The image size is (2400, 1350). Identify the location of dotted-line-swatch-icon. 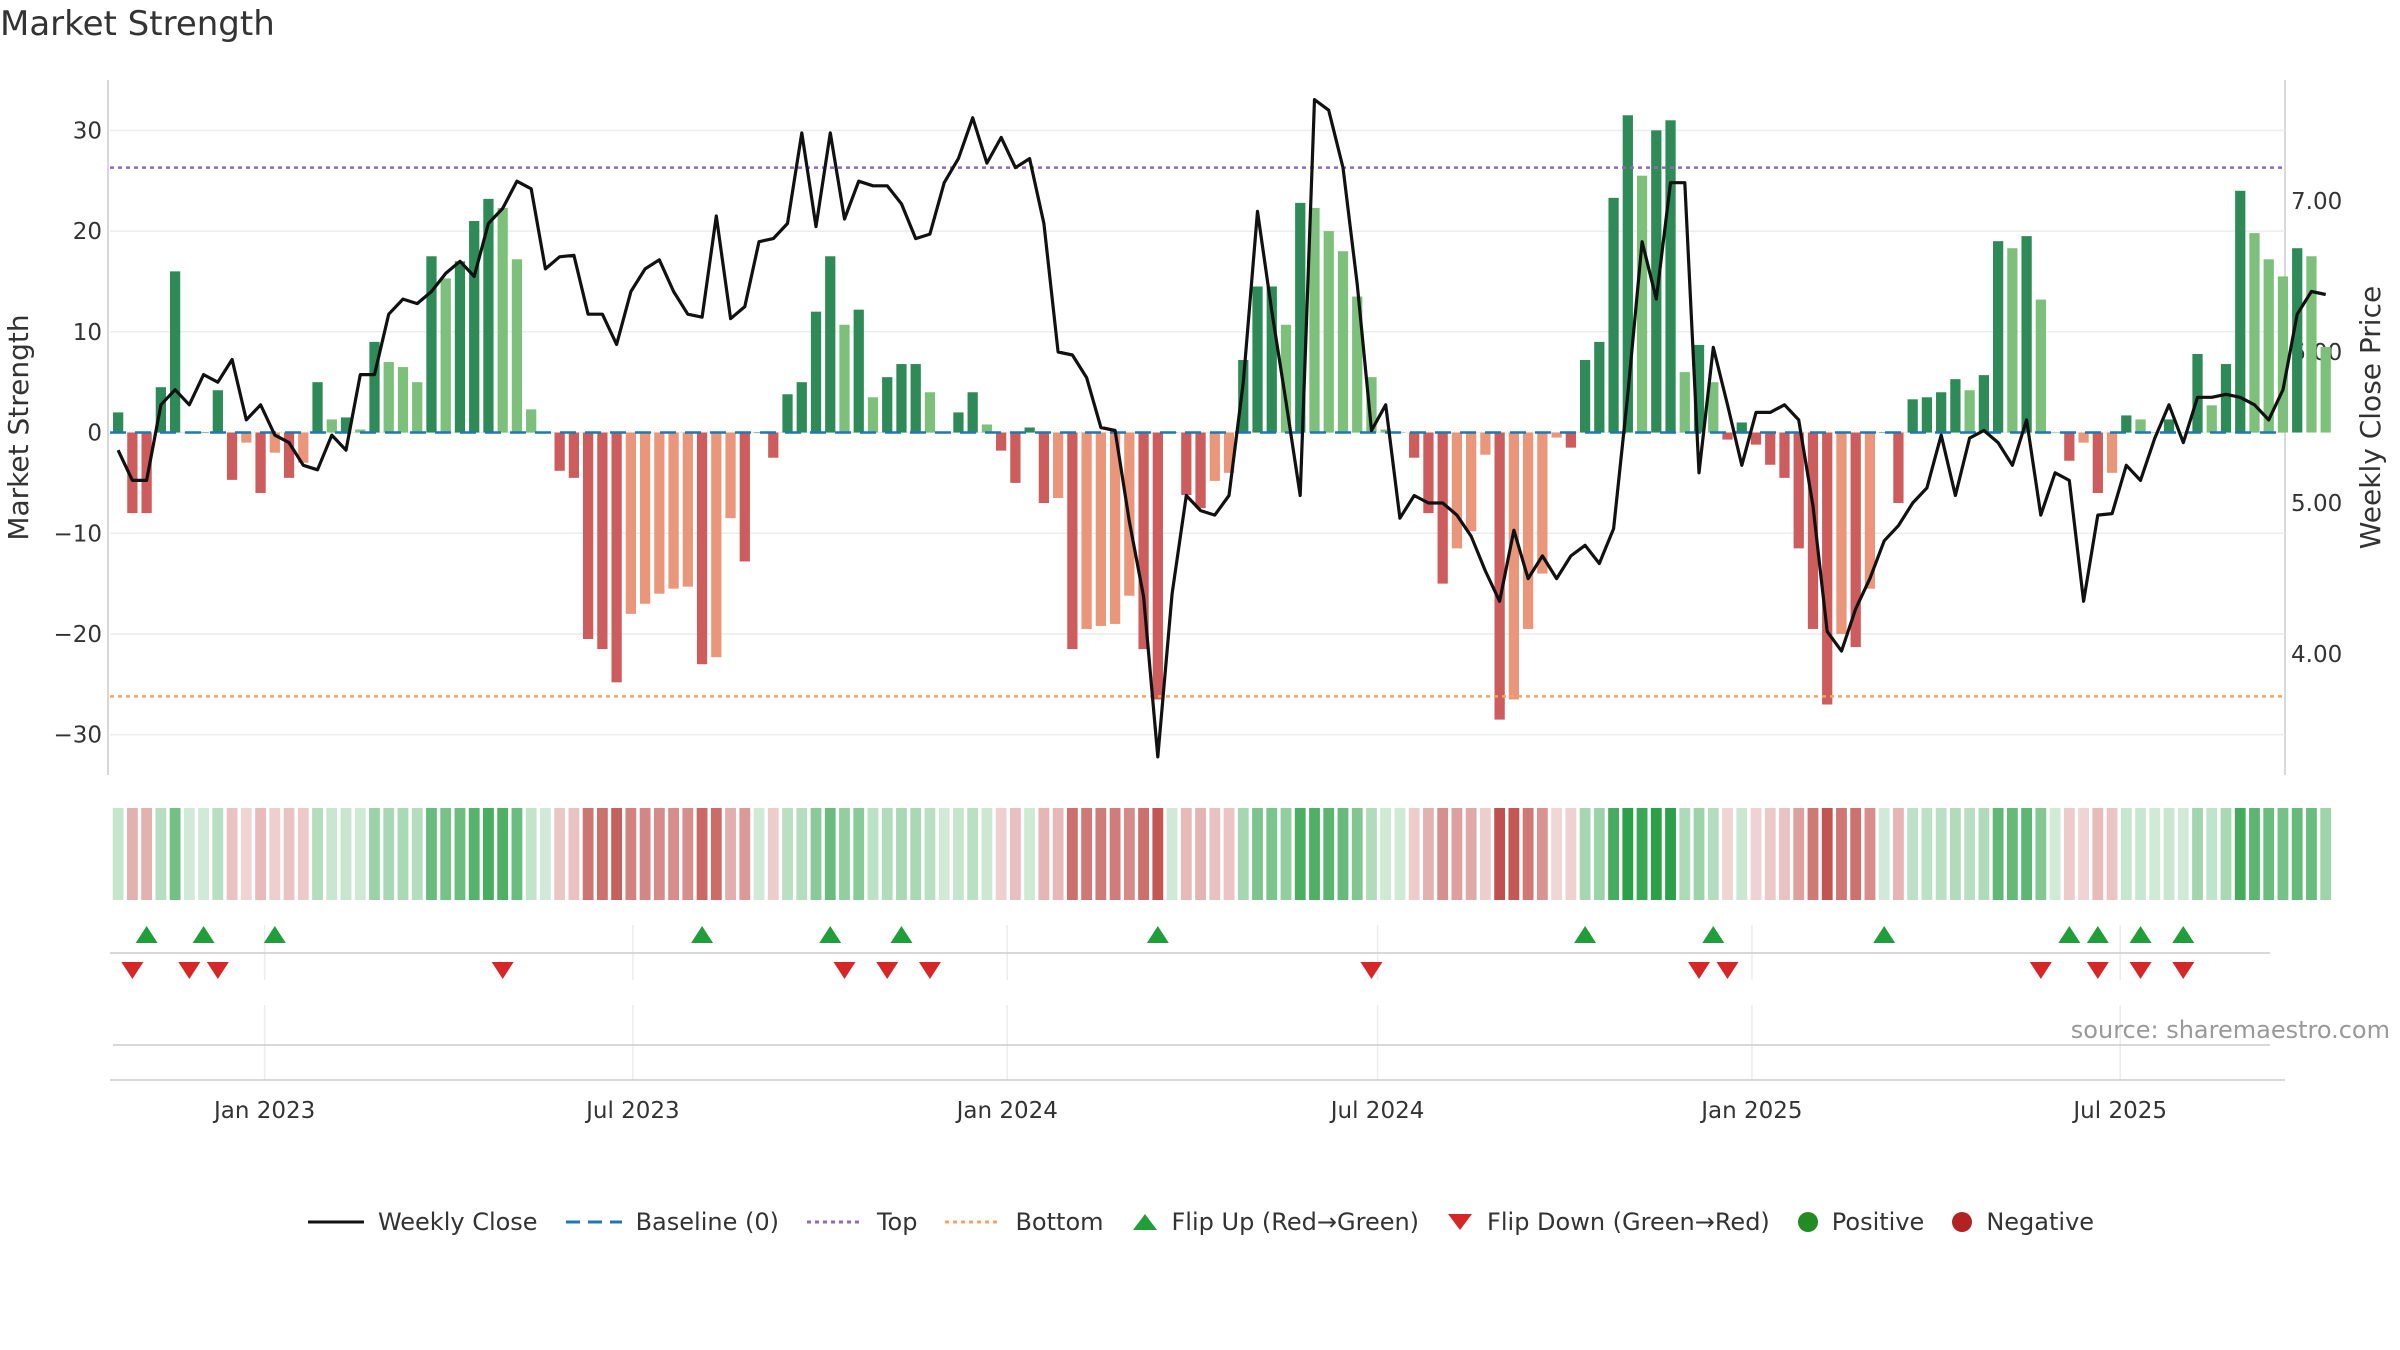
(834, 1222).